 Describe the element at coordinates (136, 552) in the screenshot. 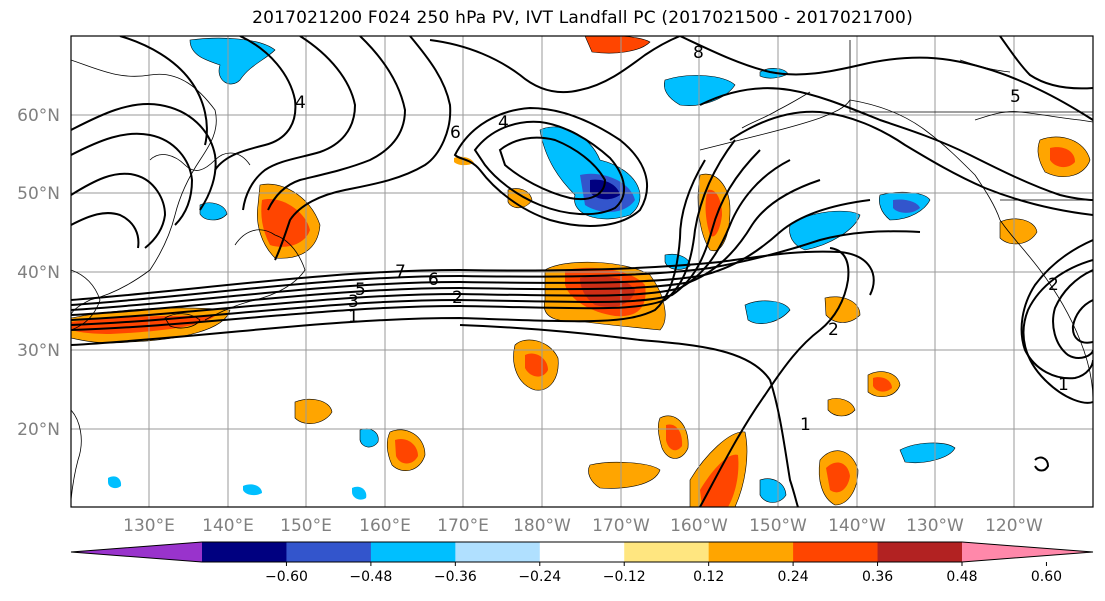

I see `colorbar-extend-low` at that location.